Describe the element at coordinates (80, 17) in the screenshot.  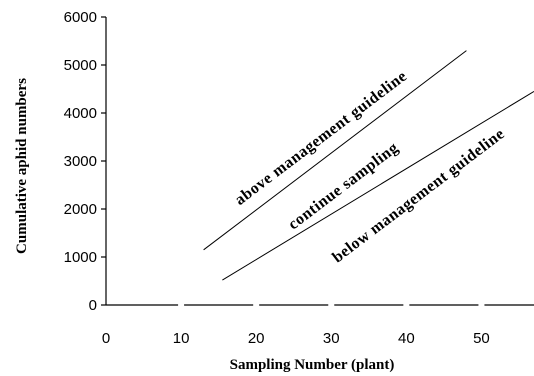
I see `y-tick-label: 6000` at that location.